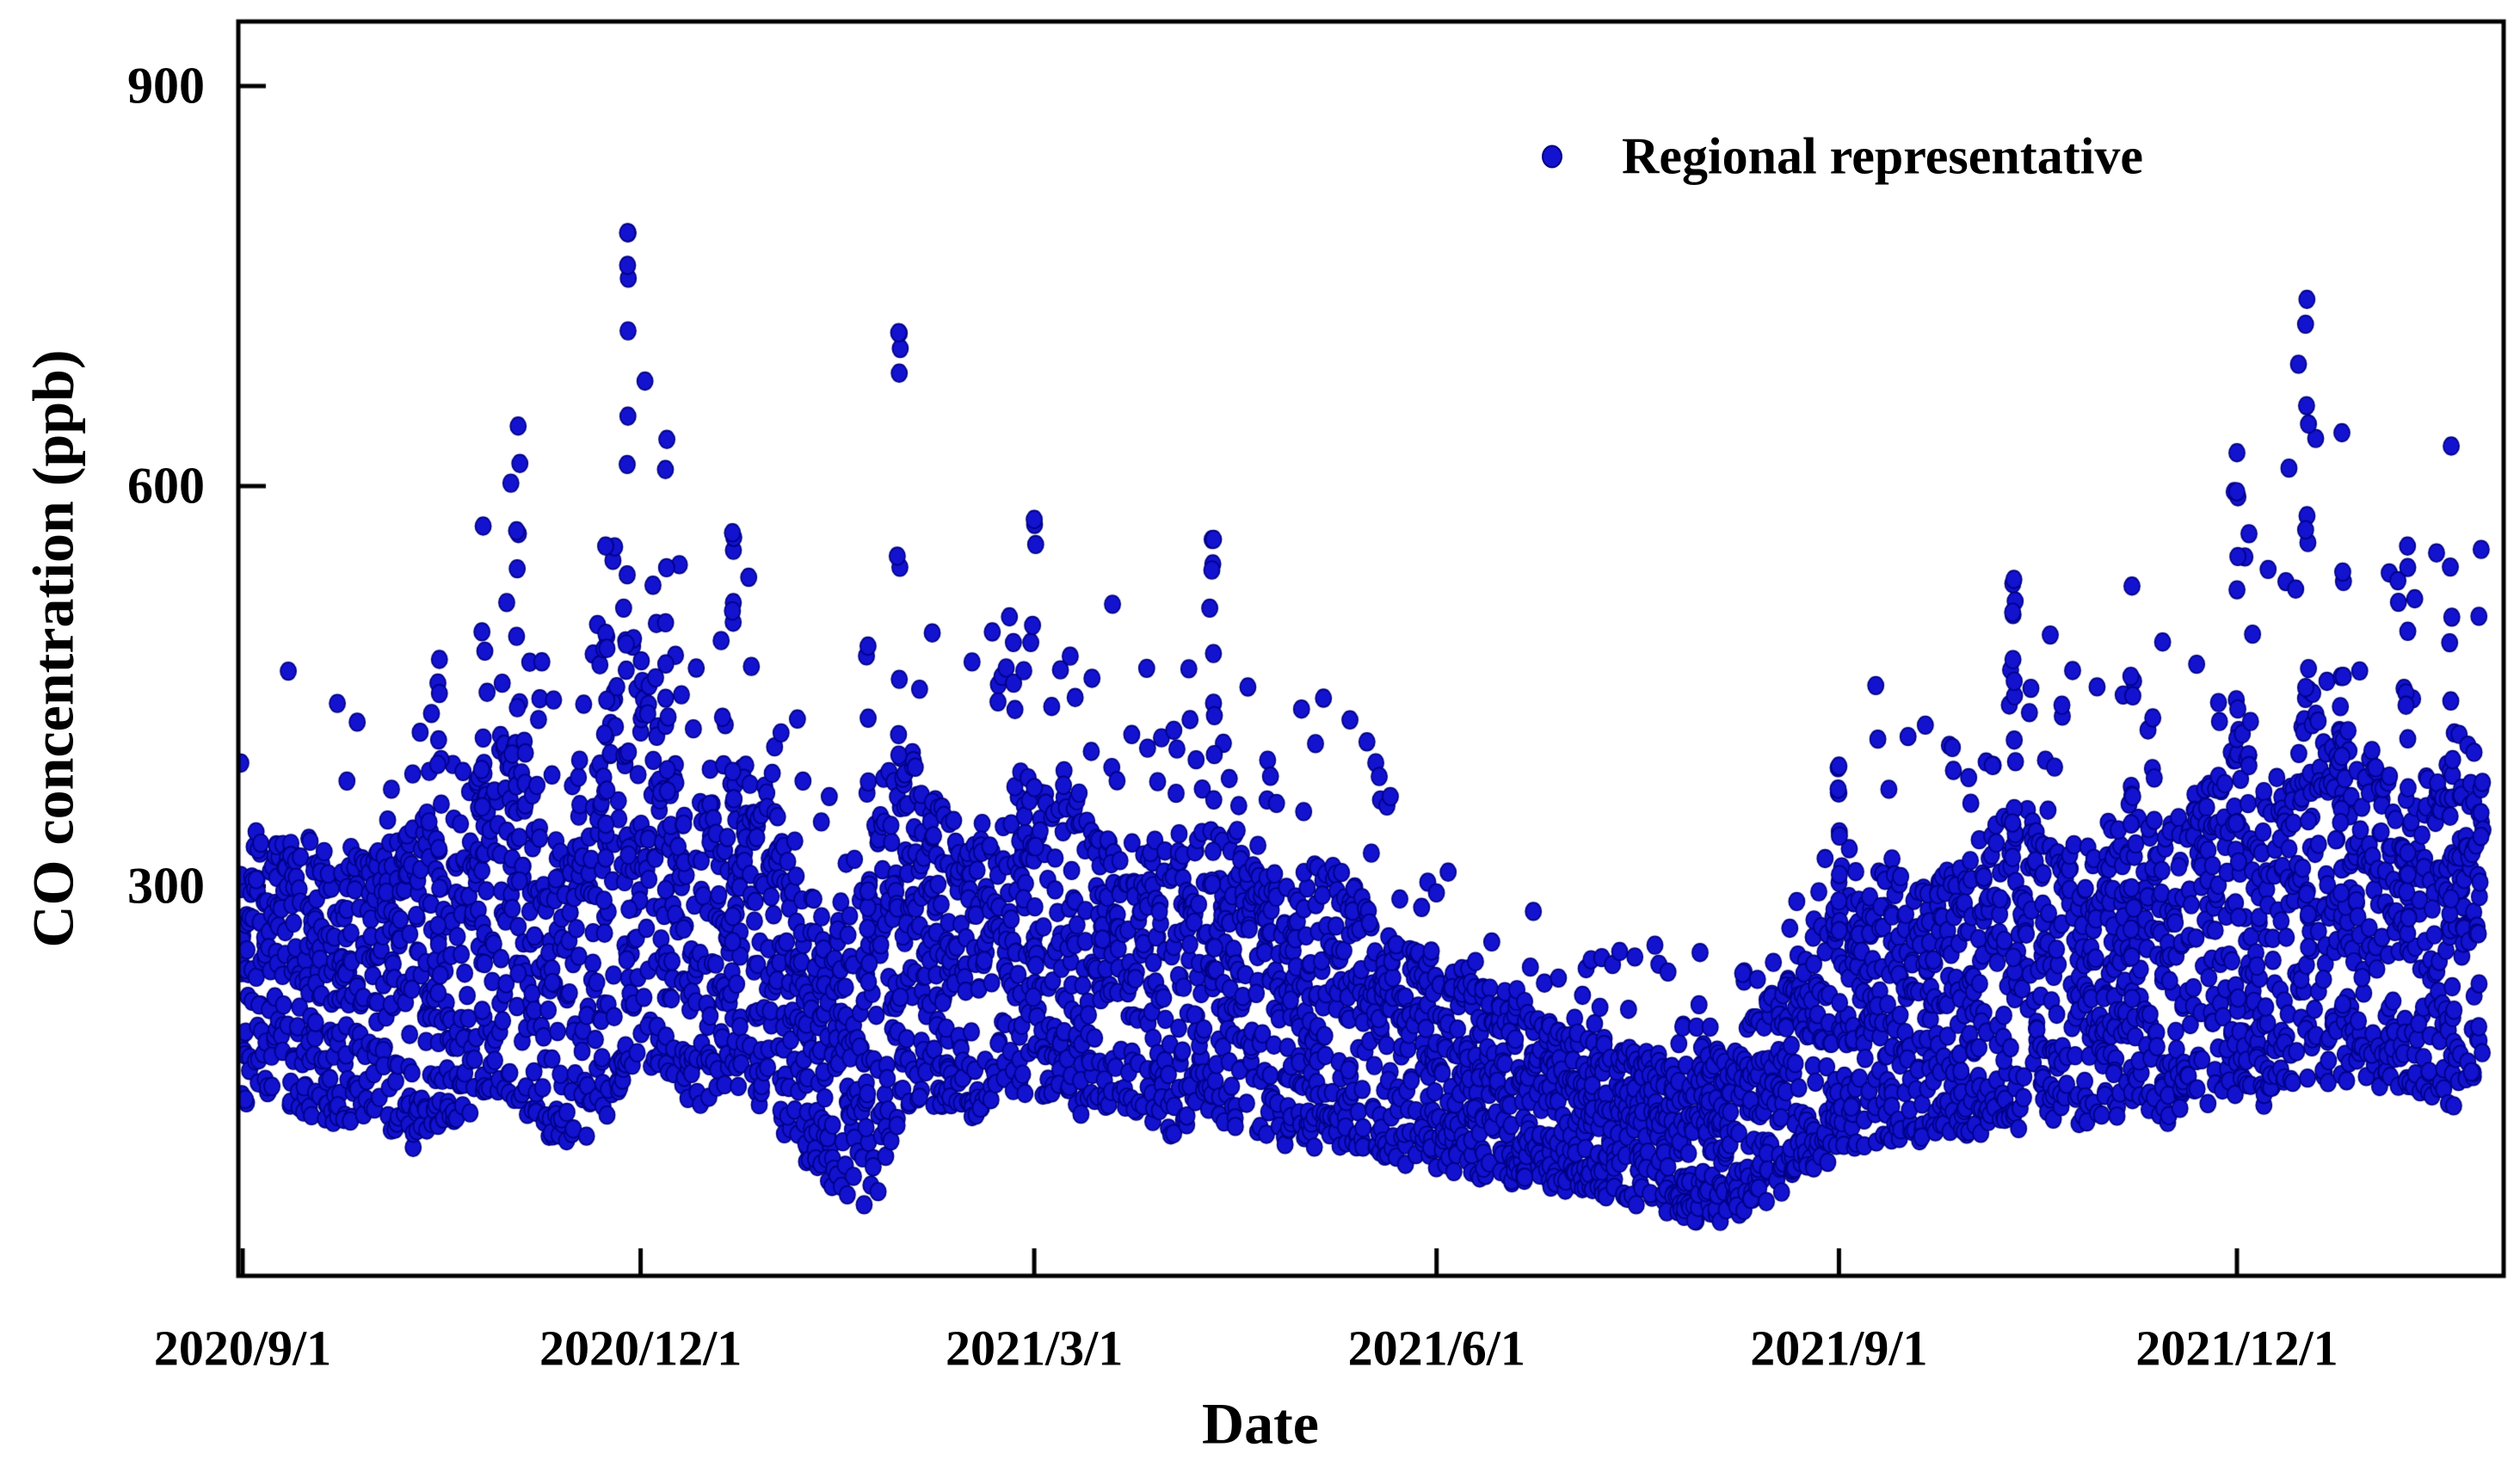  What do you see at coordinates (1034, 1349) in the screenshot?
I see `x-tick-label-2021-3-1: 2021/3/1` at bounding box center [1034, 1349].